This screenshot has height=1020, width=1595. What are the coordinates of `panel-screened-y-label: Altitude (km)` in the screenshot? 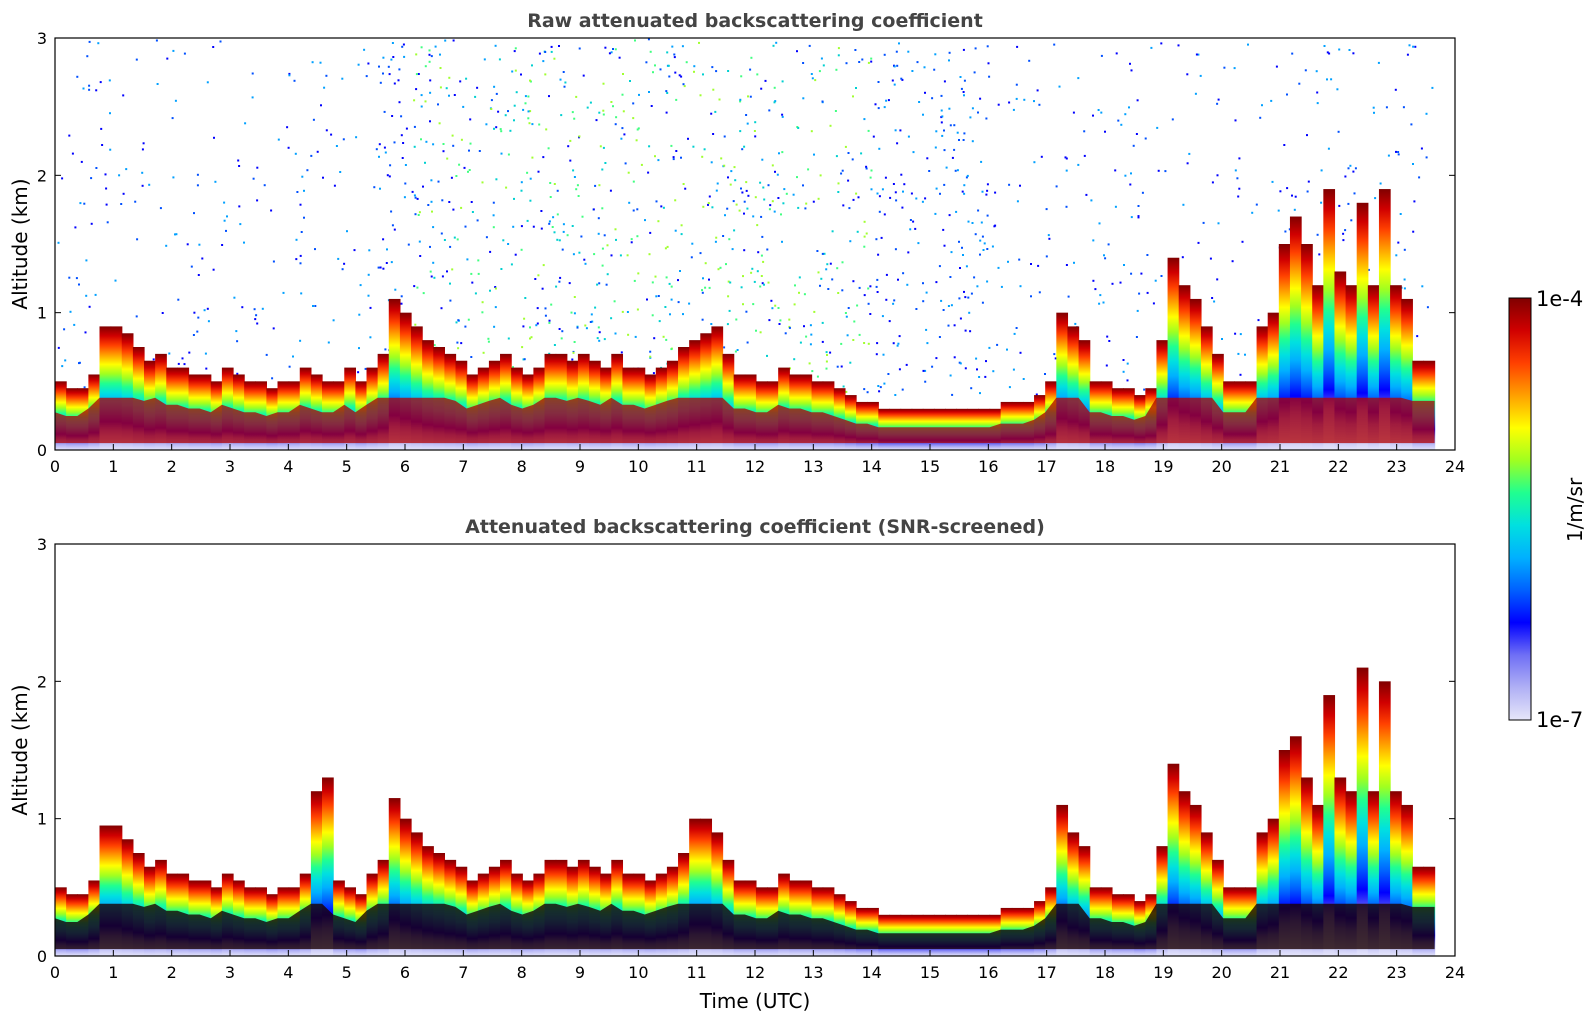 It's located at (20, 749).